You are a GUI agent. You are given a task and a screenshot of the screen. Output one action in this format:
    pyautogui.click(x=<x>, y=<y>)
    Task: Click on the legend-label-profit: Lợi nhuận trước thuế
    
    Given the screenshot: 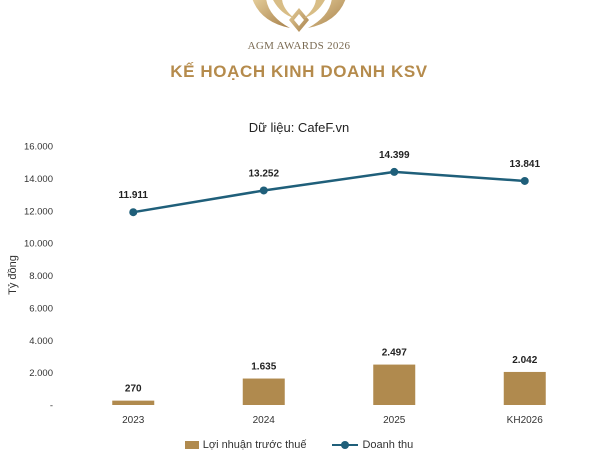 What is the action you would take?
    pyautogui.click(x=254, y=445)
    